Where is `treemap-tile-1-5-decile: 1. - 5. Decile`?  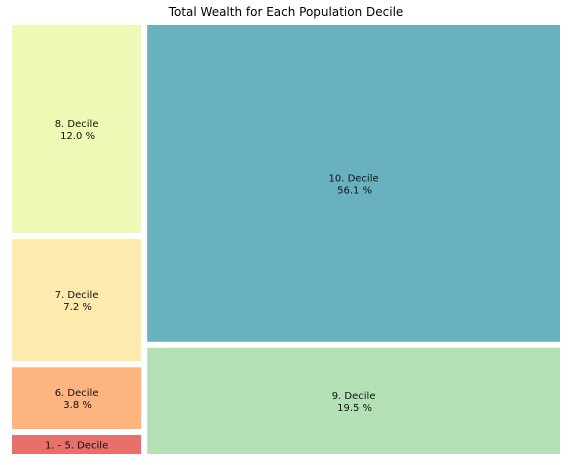 treemap-tile-1-5-decile: 1. - 5. Decile is located at coordinates (77, 444).